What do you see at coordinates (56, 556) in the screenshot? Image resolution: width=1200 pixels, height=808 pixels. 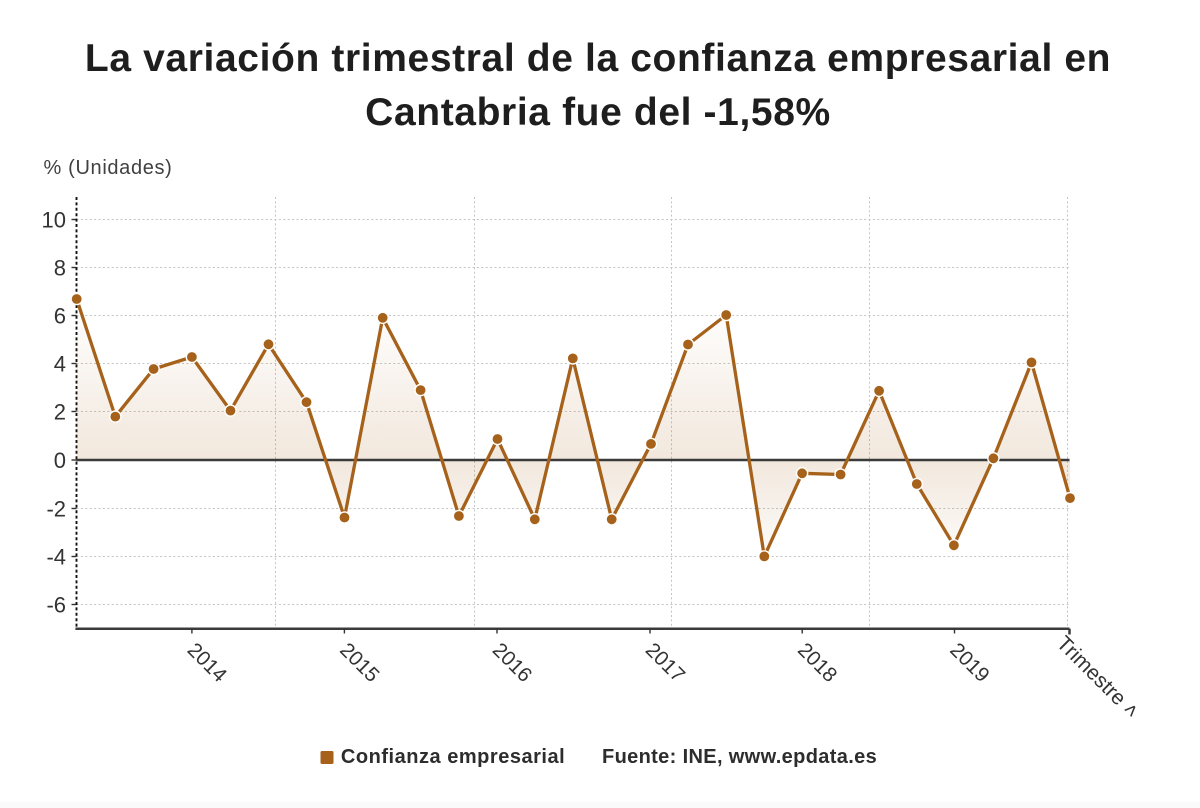 I see `svg-text: -4` at bounding box center [56, 556].